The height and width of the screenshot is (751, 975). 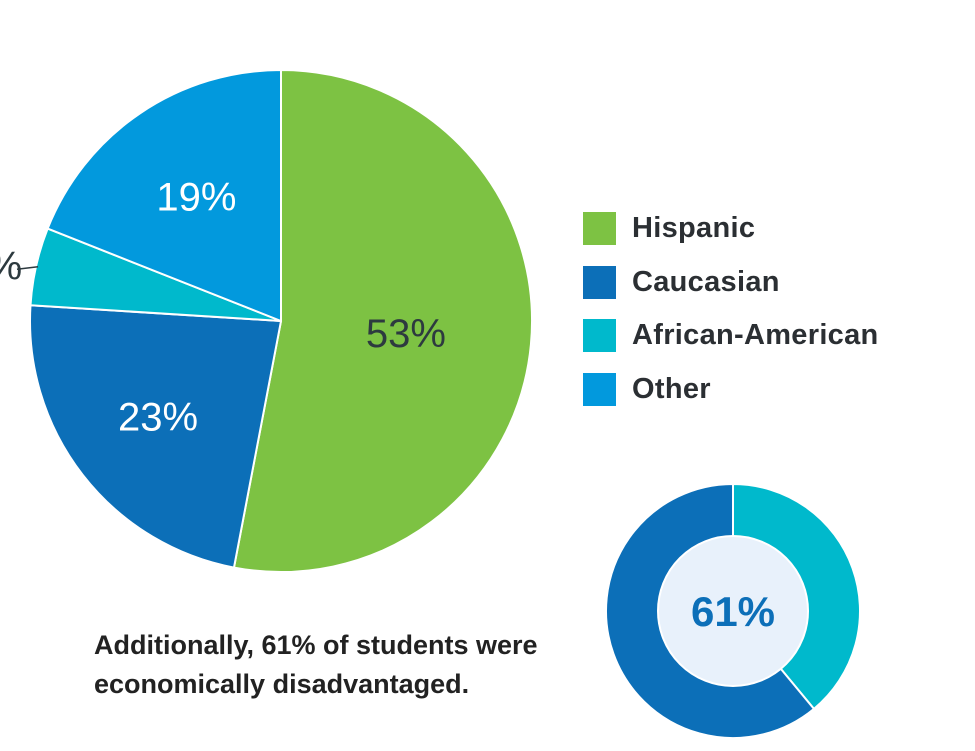 What do you see at coordinates (11, 267) in the screenshot?
I see `pie-label-african-american: 5%` at bounding box center [11, 267].